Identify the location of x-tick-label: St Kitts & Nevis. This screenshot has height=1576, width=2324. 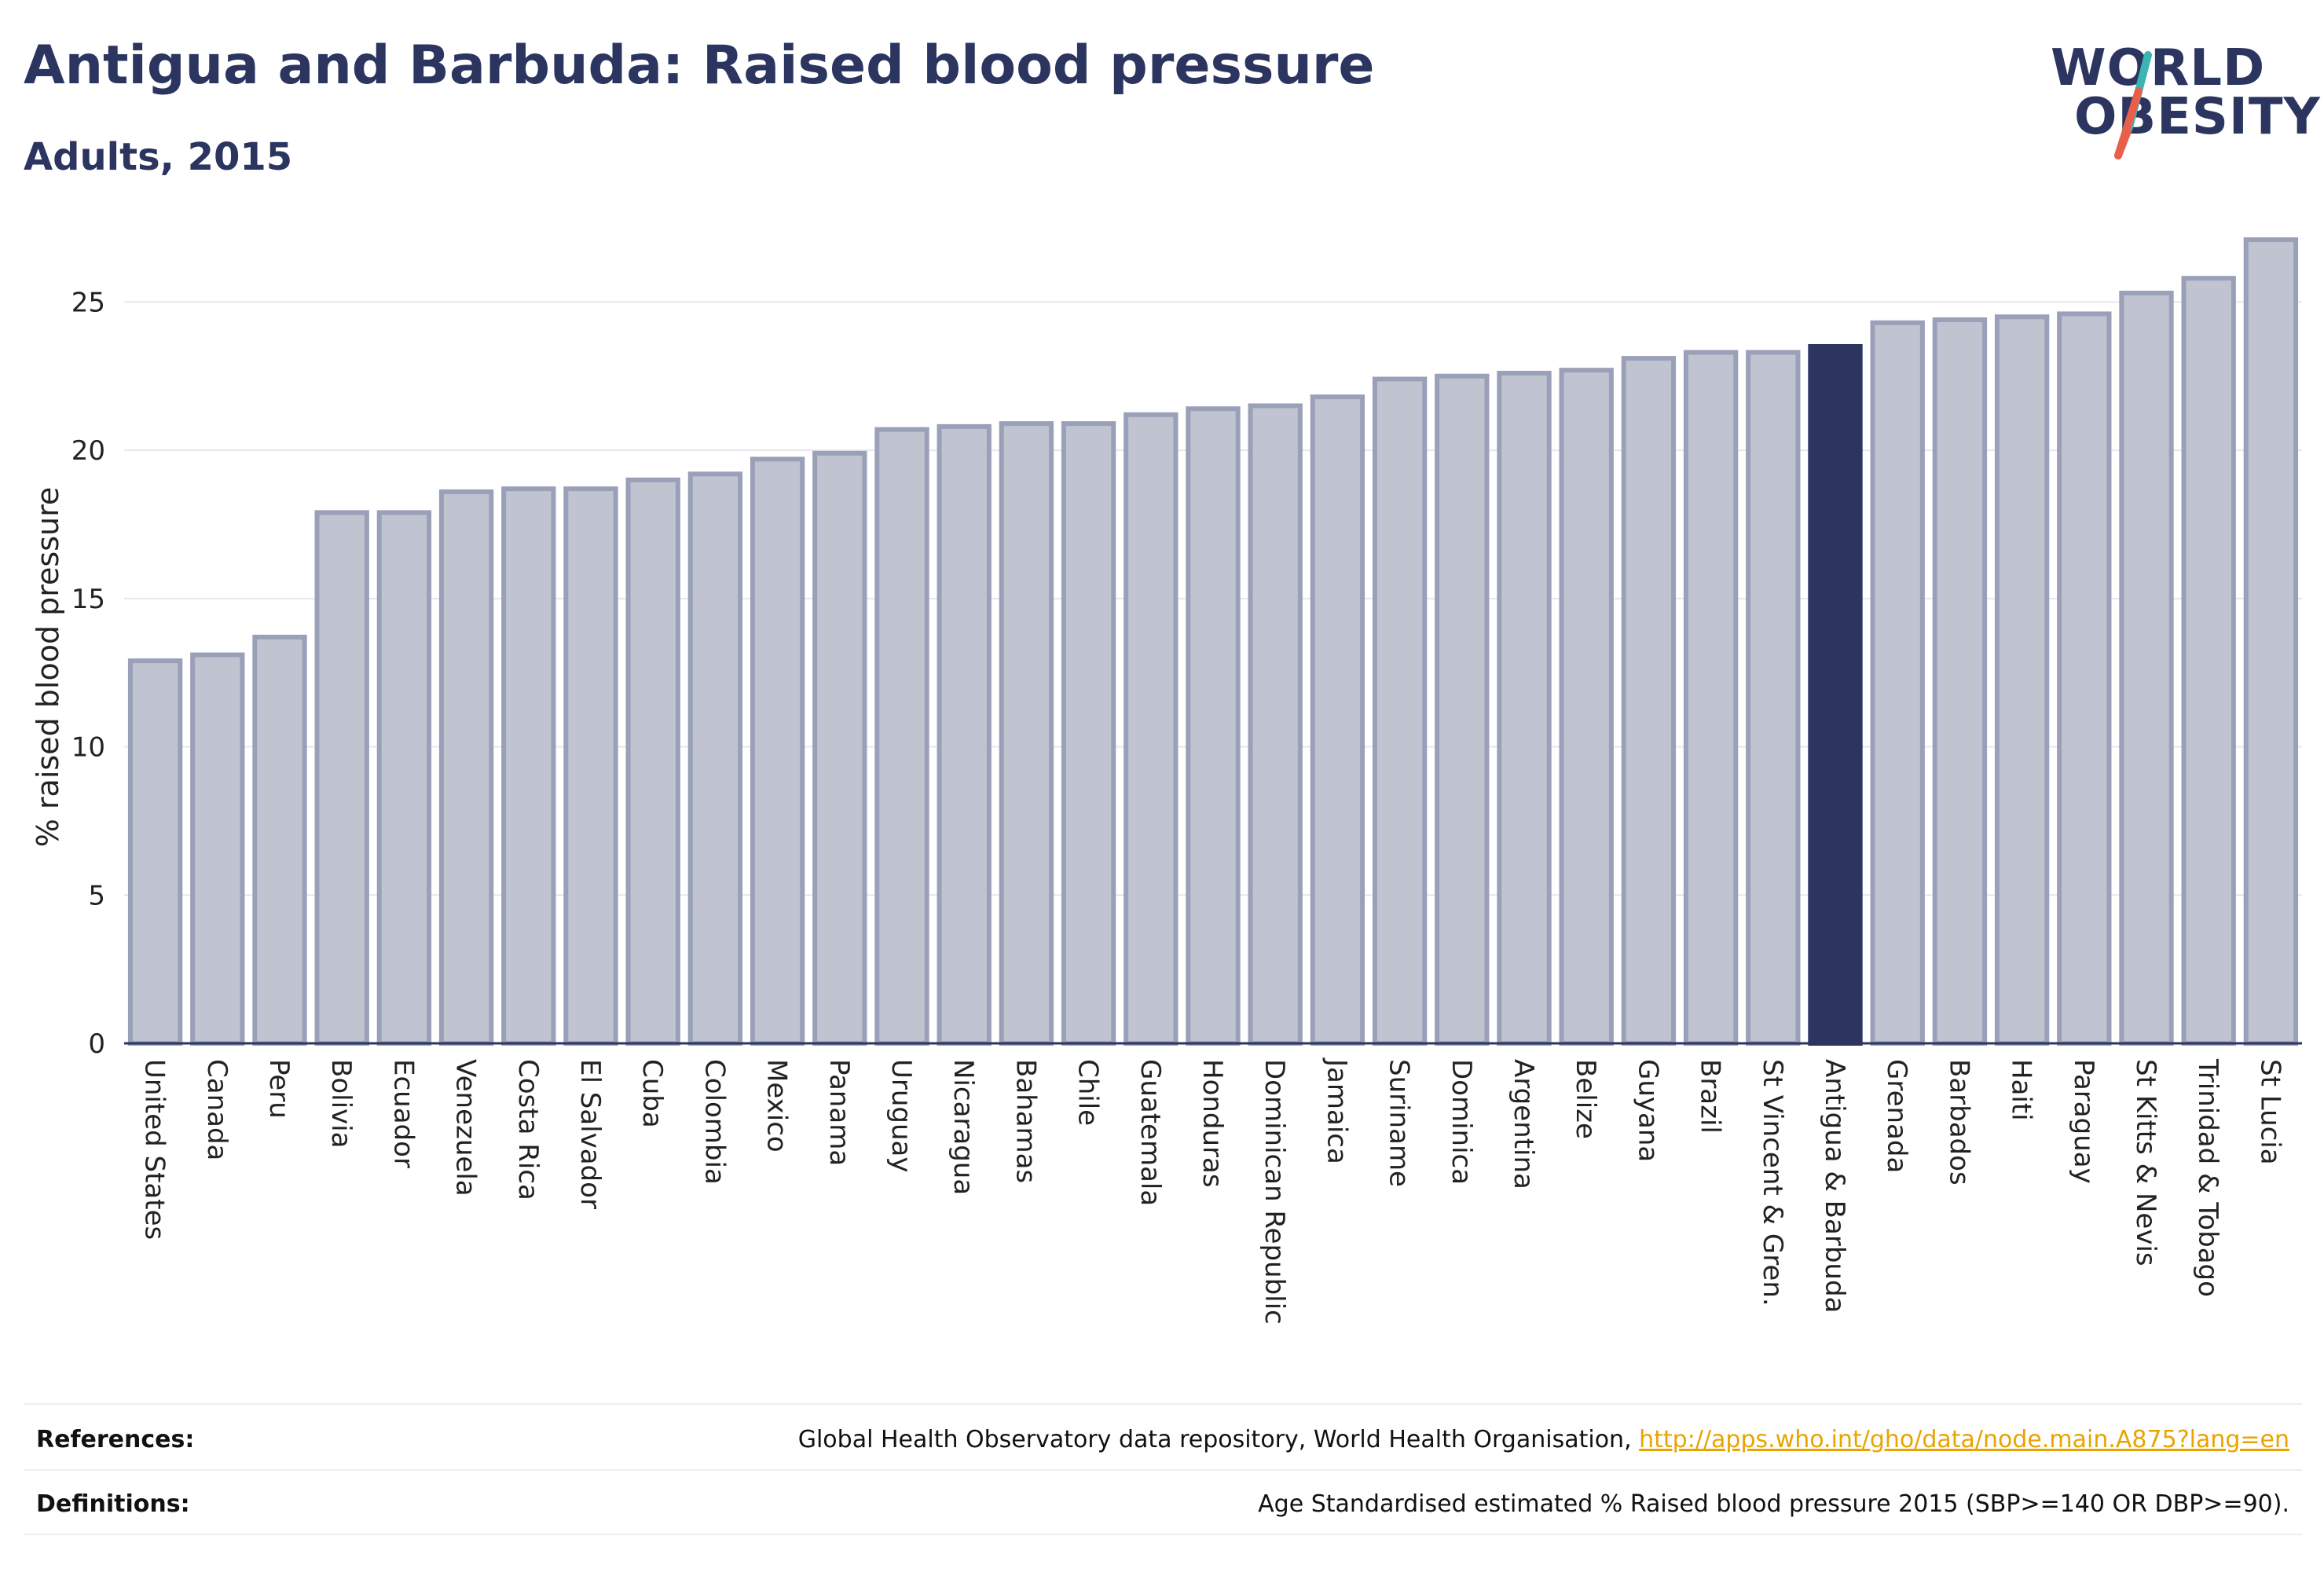
(2145, 1162).